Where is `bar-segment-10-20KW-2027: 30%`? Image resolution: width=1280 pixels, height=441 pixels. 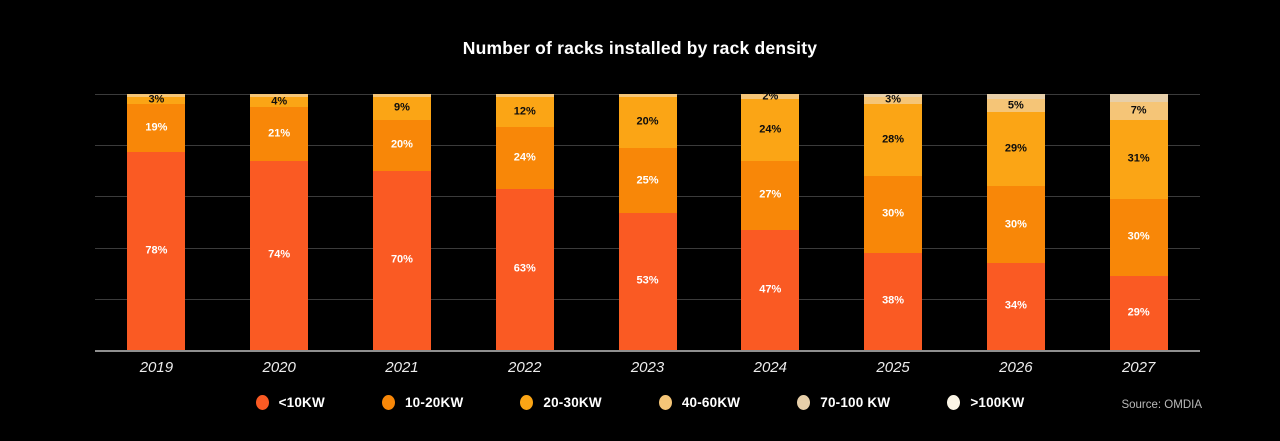 bar-segment-10-20KW-2027: 30% is located at coordinates (1138, 237).